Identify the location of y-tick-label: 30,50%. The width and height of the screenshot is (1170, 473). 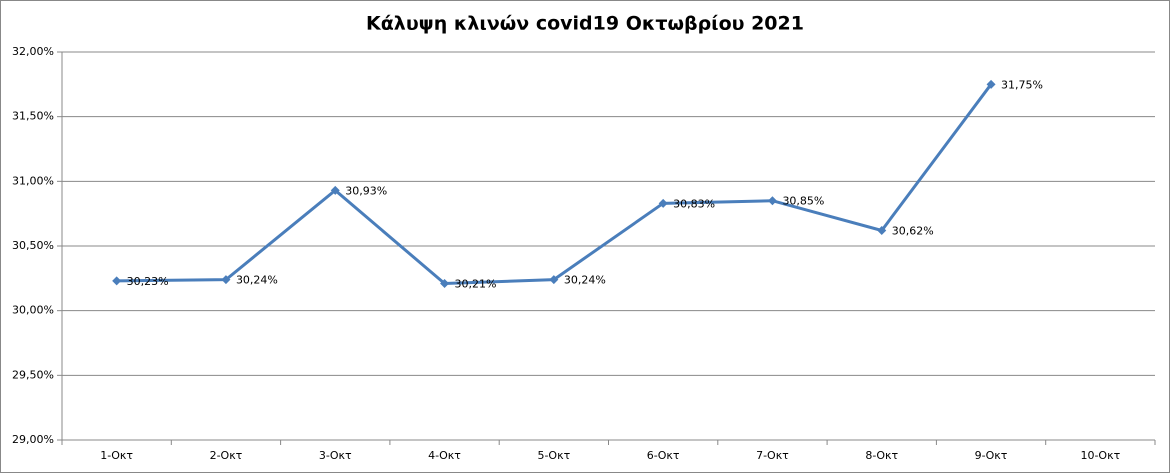
(33, 245).